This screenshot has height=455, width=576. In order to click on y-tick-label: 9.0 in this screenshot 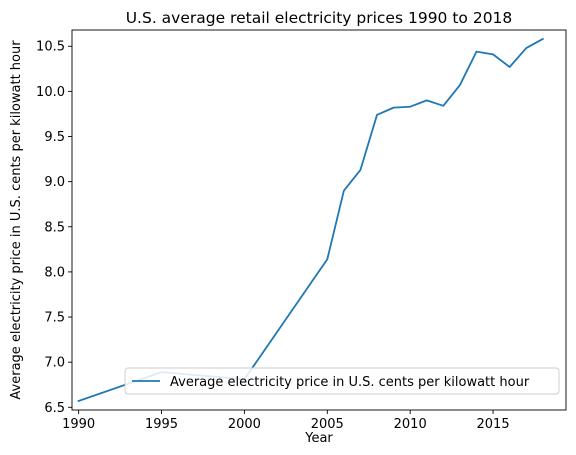, I will do `click(54, 182)`.